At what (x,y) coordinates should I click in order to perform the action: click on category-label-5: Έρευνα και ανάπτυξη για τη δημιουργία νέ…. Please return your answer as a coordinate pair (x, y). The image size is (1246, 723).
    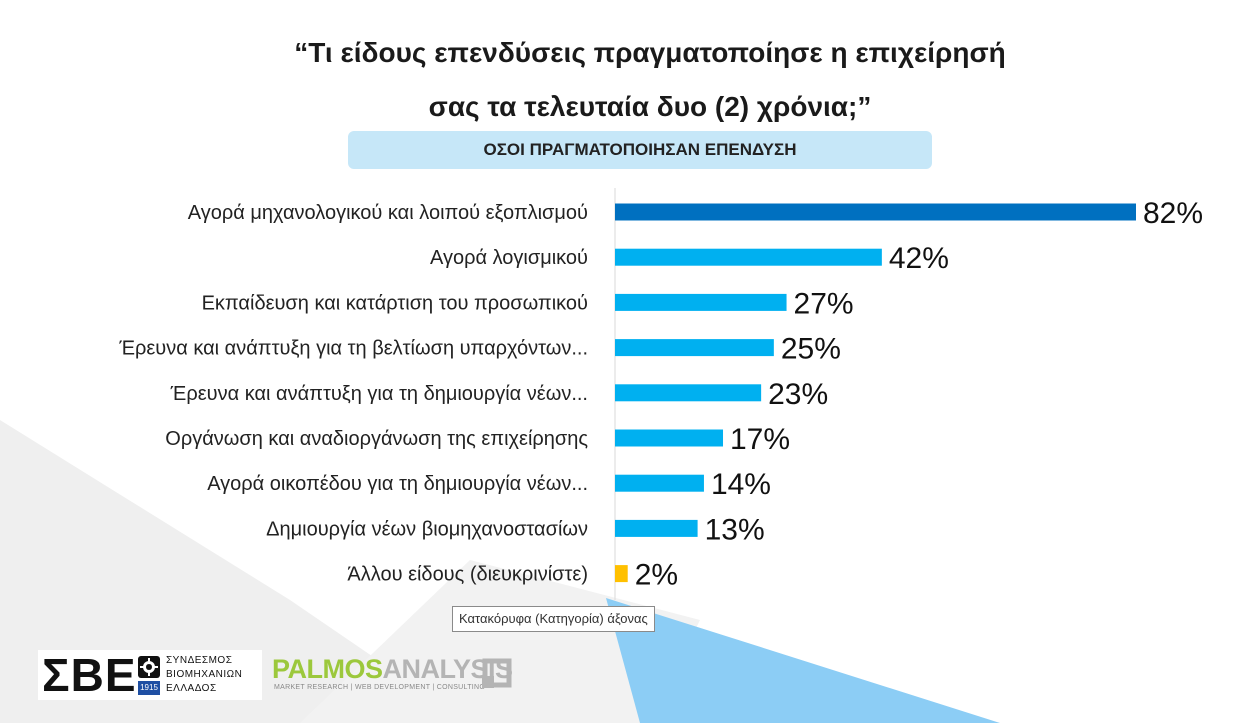
    Looking at the image, I should click on (379, 394).